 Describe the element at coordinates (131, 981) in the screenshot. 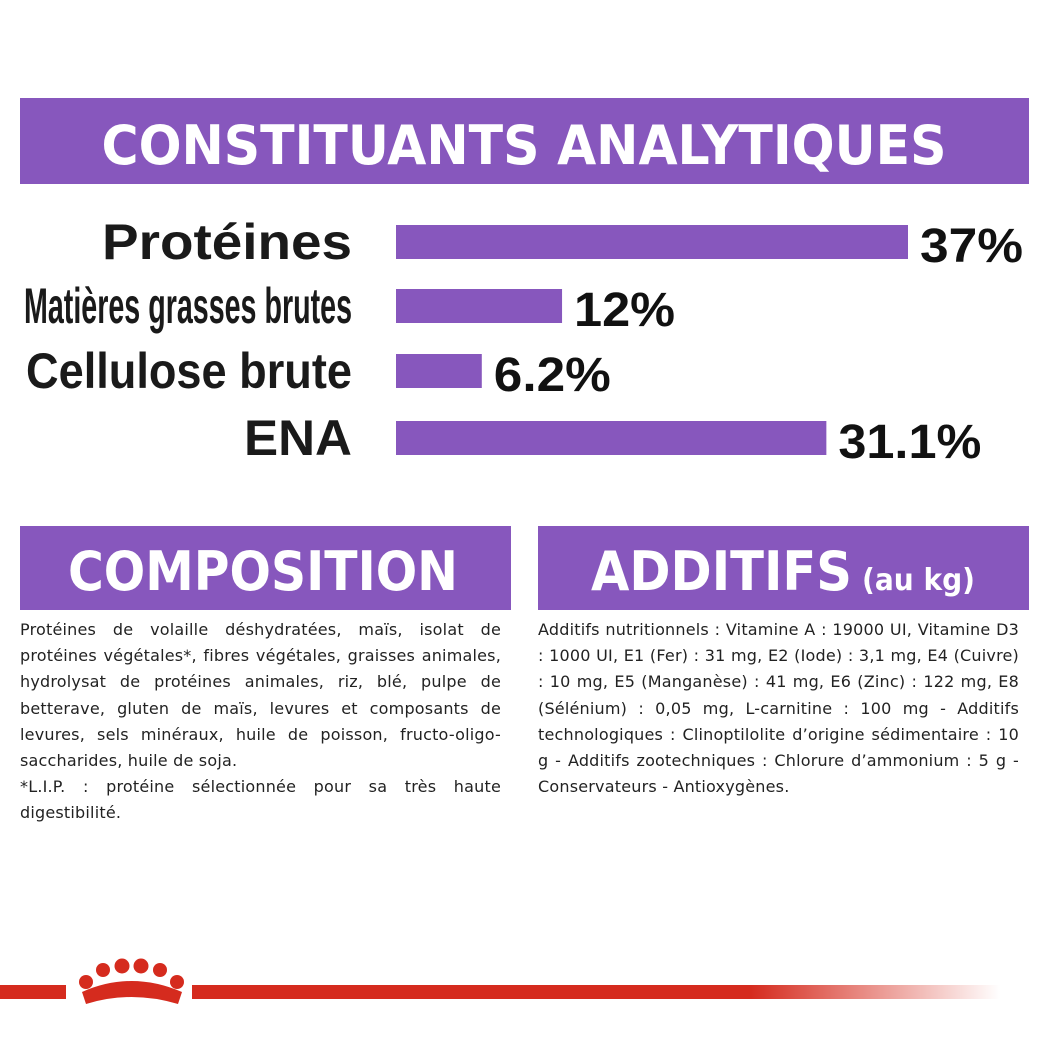

I see `crown-logo` at that location.